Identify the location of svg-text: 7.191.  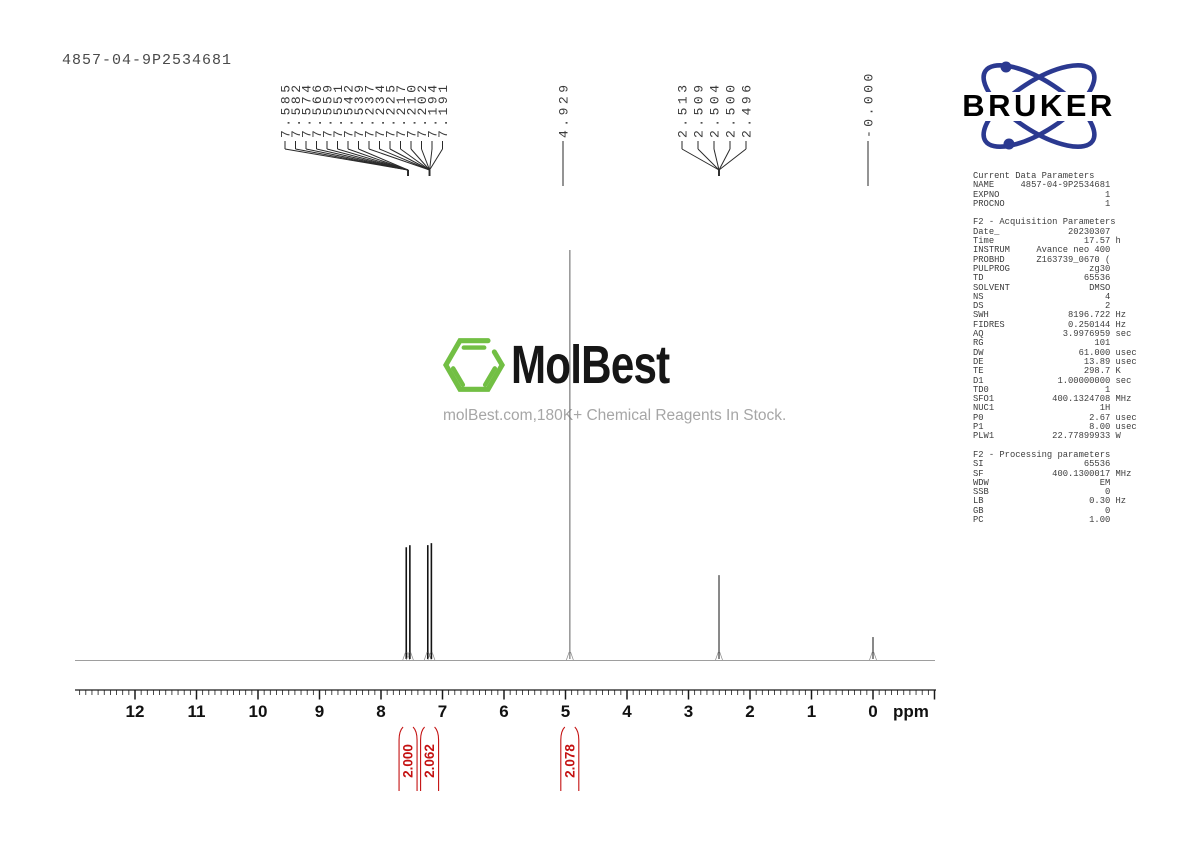
(443, 109).